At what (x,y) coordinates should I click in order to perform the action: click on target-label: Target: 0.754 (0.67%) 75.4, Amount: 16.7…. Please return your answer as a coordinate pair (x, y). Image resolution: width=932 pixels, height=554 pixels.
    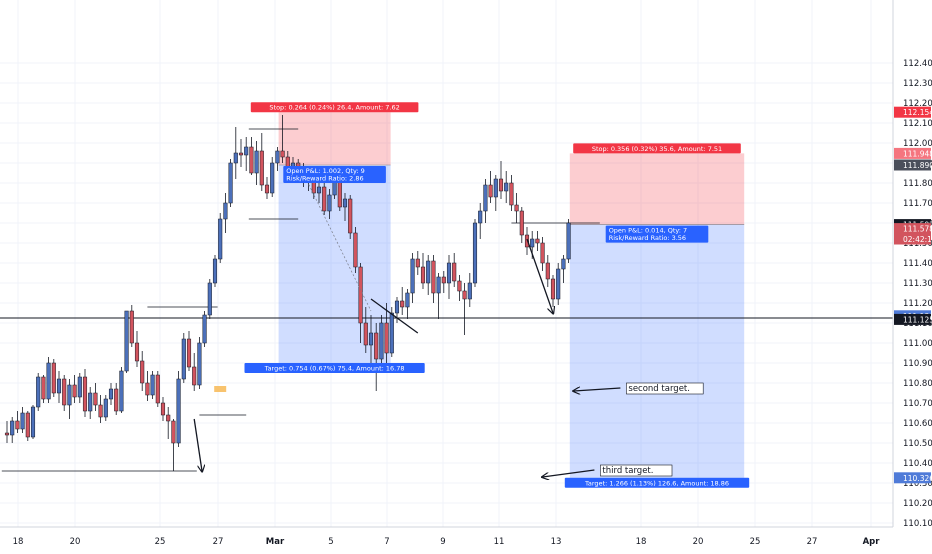
    Looking at the image, I should click on (334, 369).